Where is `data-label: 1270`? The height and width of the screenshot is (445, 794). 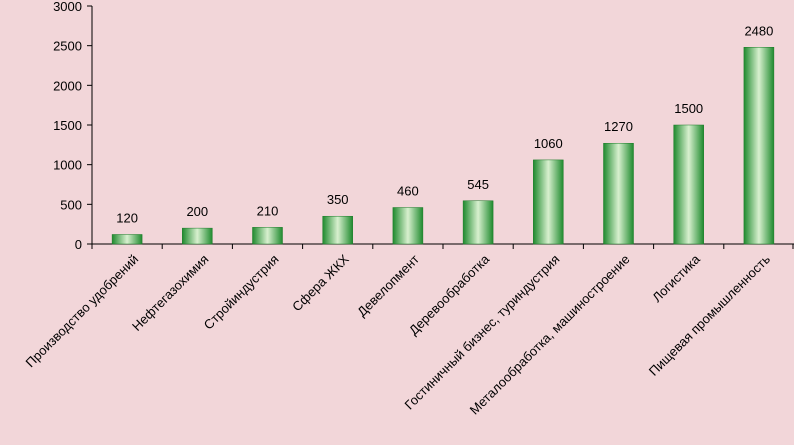
data-label: 1270 is located at coordinates (618, 126).